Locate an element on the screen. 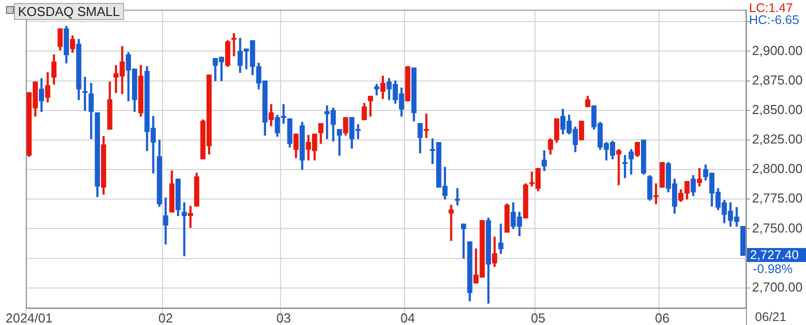 This screenshot has width=806, height=325. text: HC:-6.65 is located at coordinates (774, 20).